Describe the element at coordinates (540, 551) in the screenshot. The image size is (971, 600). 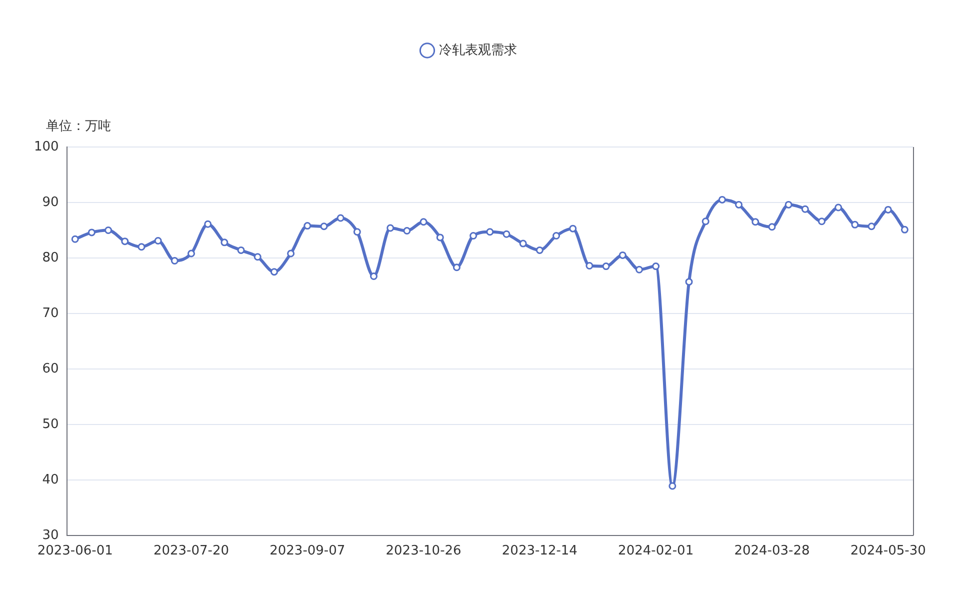
I see `x-tick-label: 2023-12-14` at that location.